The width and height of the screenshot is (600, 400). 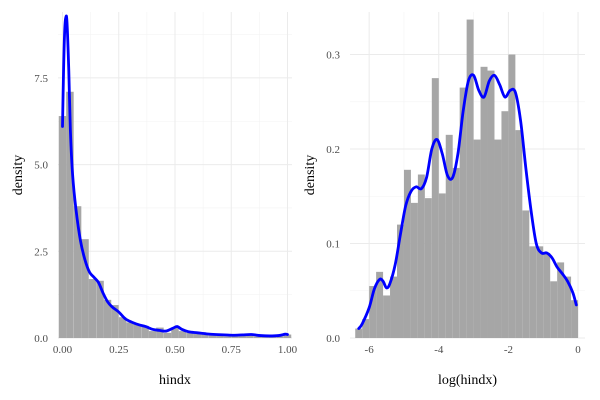 I want to click on y-tick-label: 0.1, so click(x=333, y=245).